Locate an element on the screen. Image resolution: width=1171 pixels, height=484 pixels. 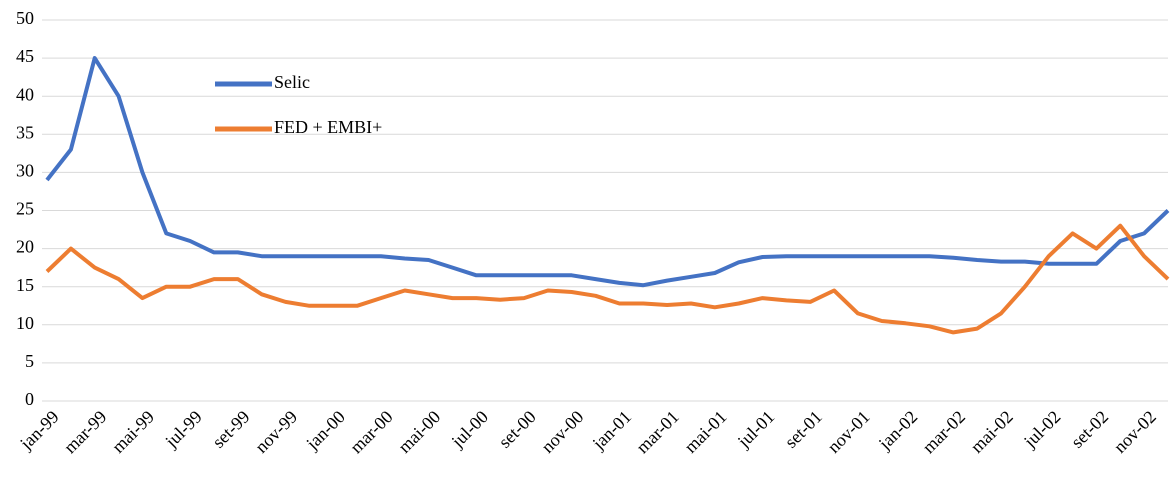
x-tick-label: mai-02 is located at coordinates (992, 432).